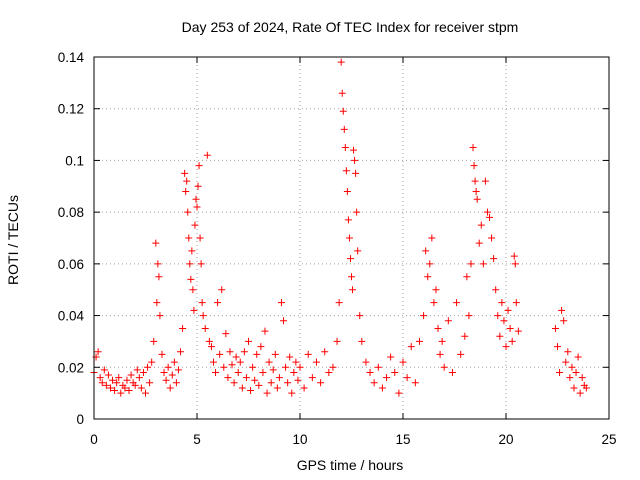 This screenshot has width=640, height=480. Describe the element at coordinates (71, 316) in the screenshot. I see `y-tick-label: 0.04` at that location.